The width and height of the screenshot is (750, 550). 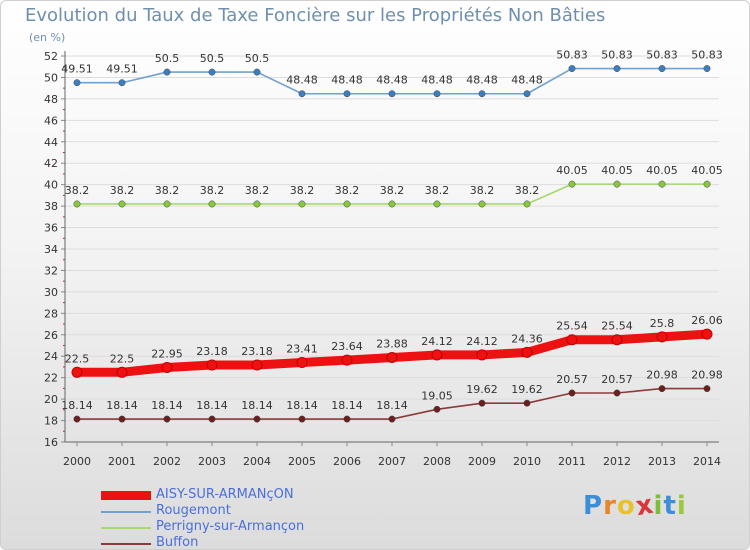 I want to click on x-tick-label: 2007, so click(x=392, y=461).